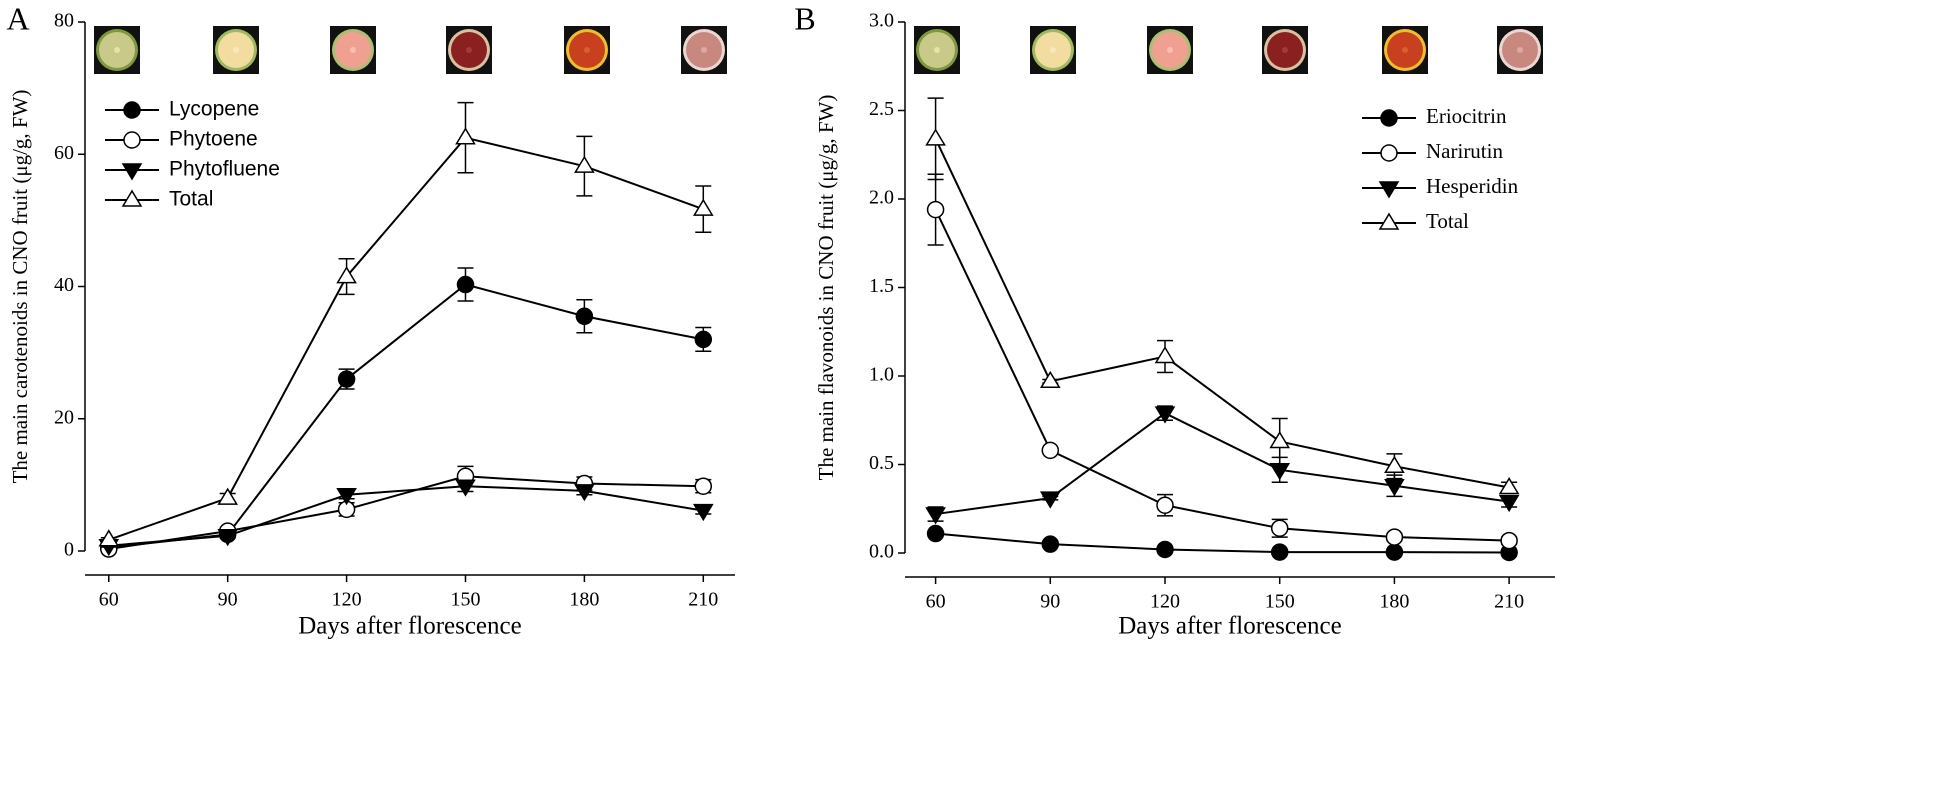  Describe the element at coordinates (69, 550) in the screenshot. I see `y-tick-label: 0` at that location.